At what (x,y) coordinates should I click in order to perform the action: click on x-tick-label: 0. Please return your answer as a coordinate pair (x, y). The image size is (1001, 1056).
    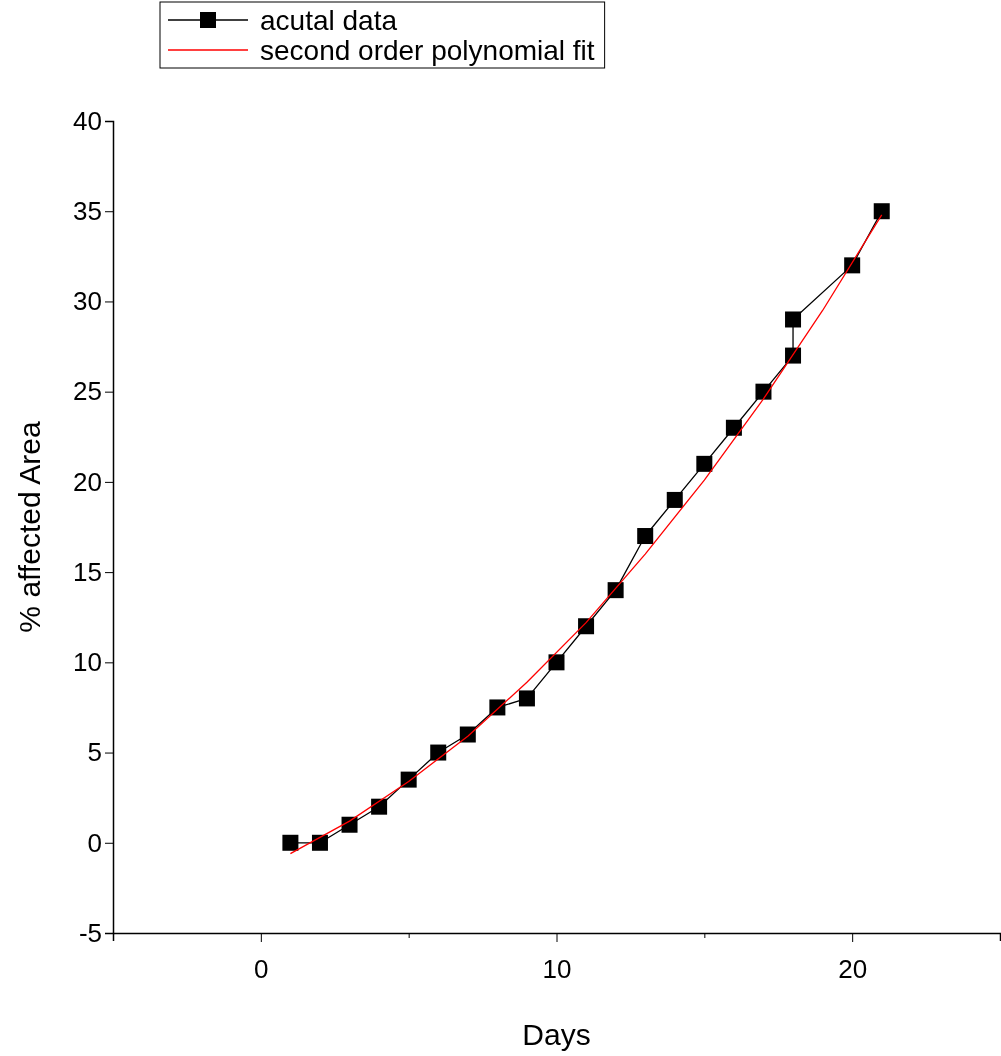
    Looking at the image, I should click on (261, 968).